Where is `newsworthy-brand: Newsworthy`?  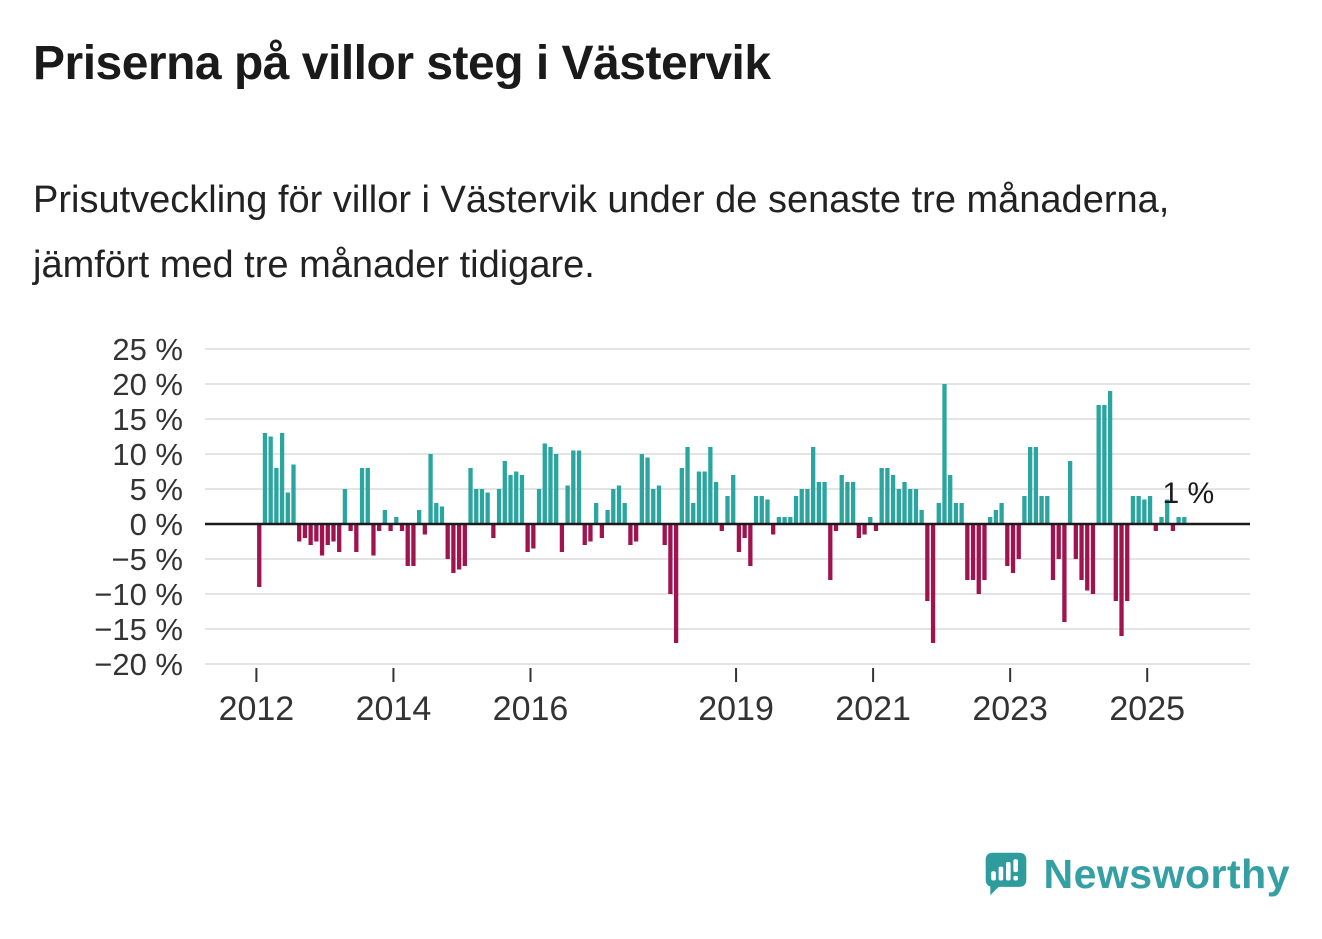
newsworthy-brand: Newsworthy is located at coordinates (1136, 874).